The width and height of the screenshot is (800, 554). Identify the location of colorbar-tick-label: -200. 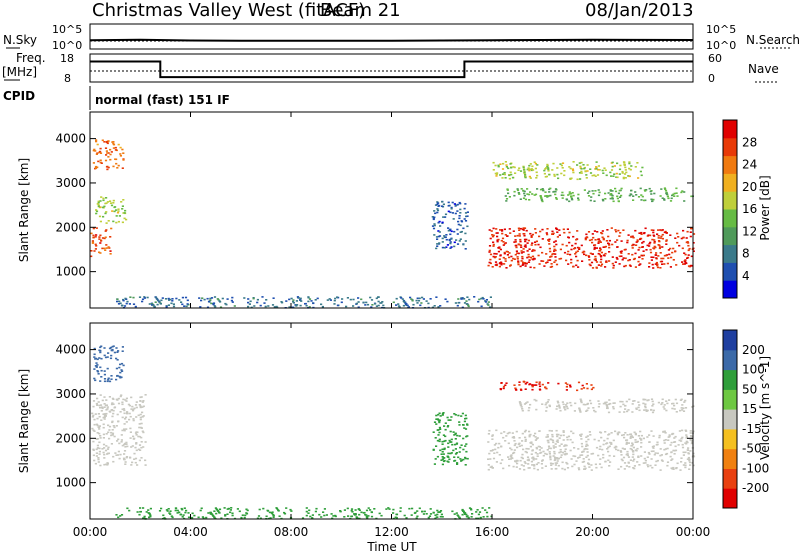
(755, 488).